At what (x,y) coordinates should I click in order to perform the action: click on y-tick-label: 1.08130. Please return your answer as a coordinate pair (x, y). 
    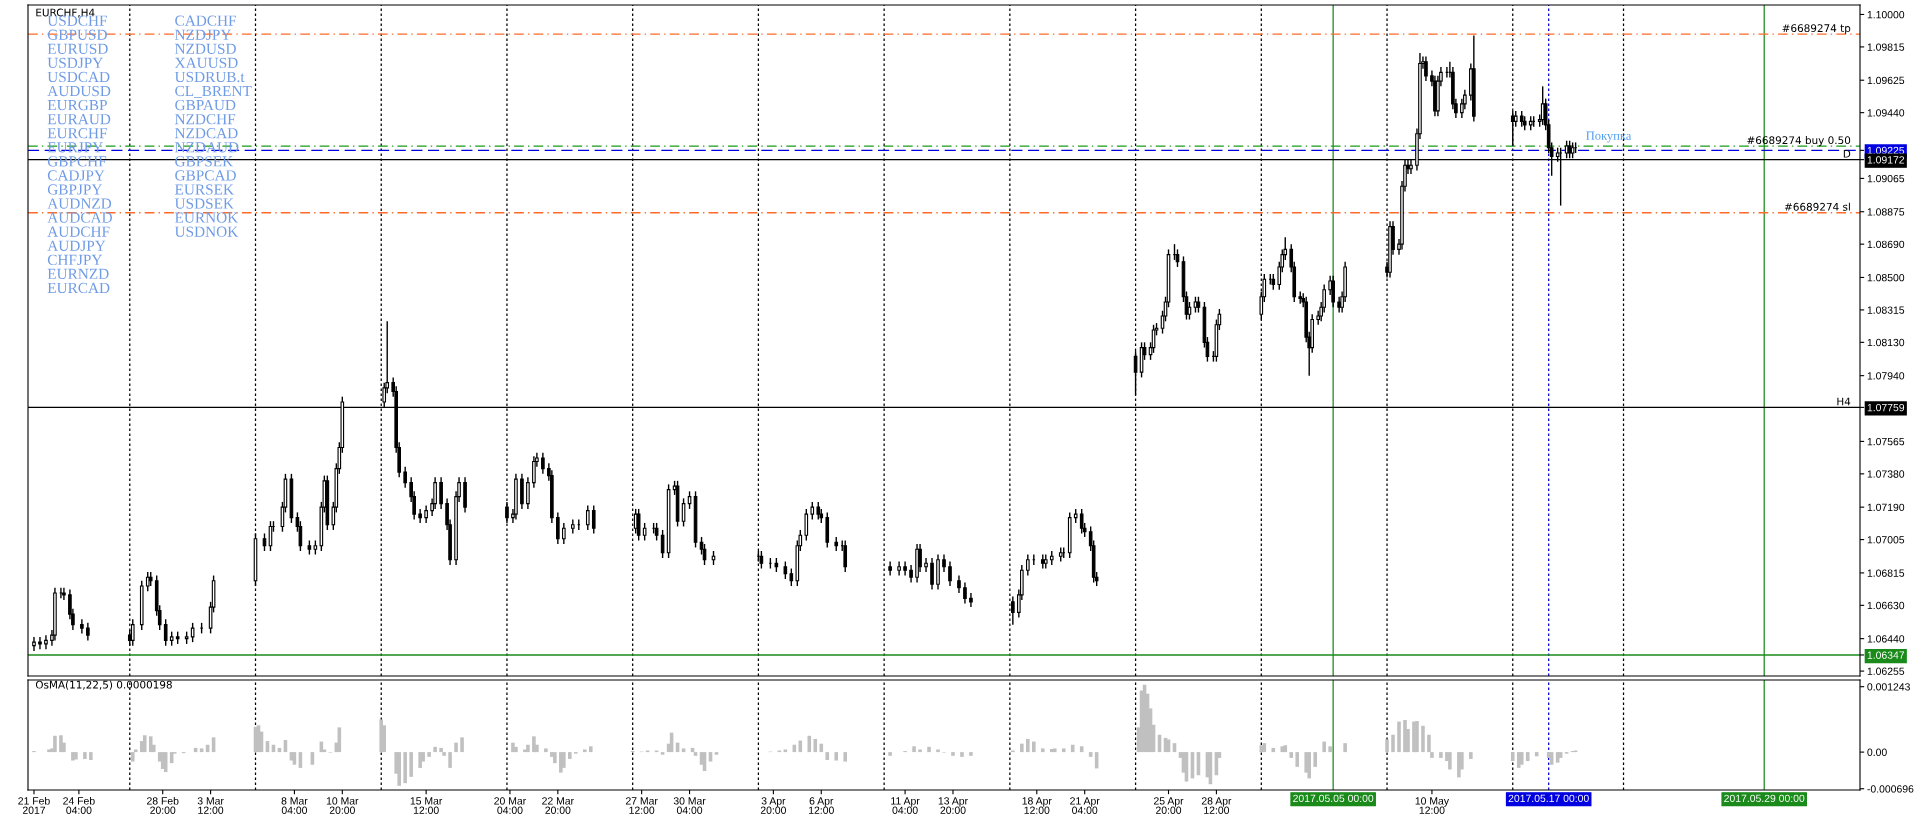
    Looking at the image, I should click on (1886, 342).